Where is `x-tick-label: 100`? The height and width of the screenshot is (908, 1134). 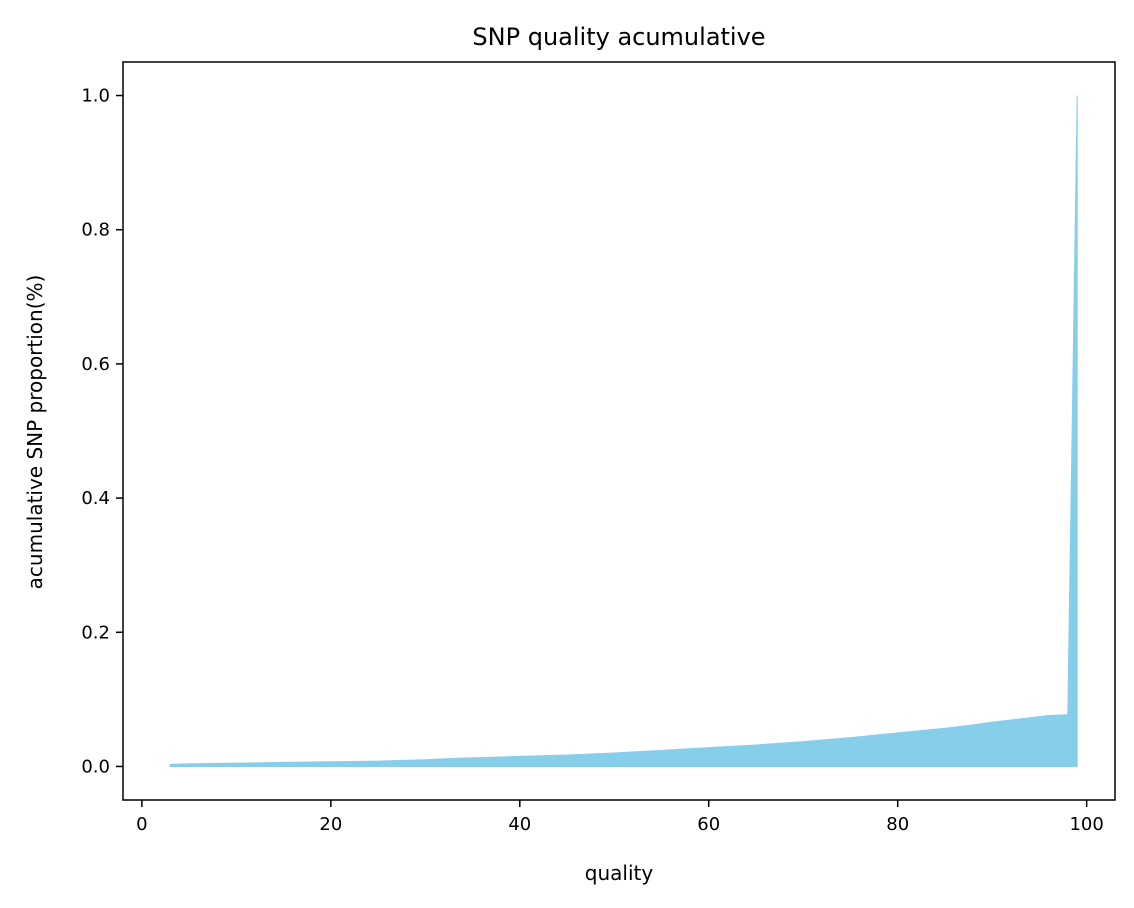 x-tick-label: 100 is located at coordinates (1086, 824).